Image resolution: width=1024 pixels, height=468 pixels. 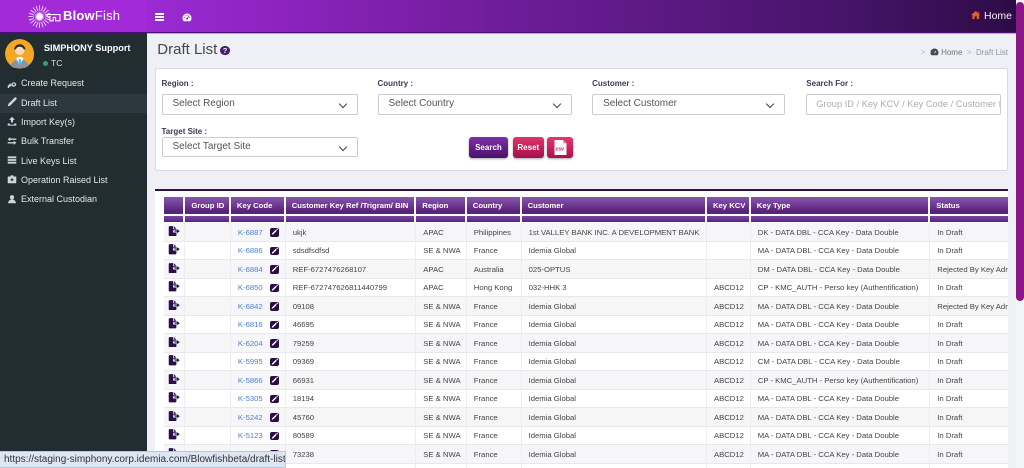 I want to click on svg-text: csv, so click(x=560, y=149).